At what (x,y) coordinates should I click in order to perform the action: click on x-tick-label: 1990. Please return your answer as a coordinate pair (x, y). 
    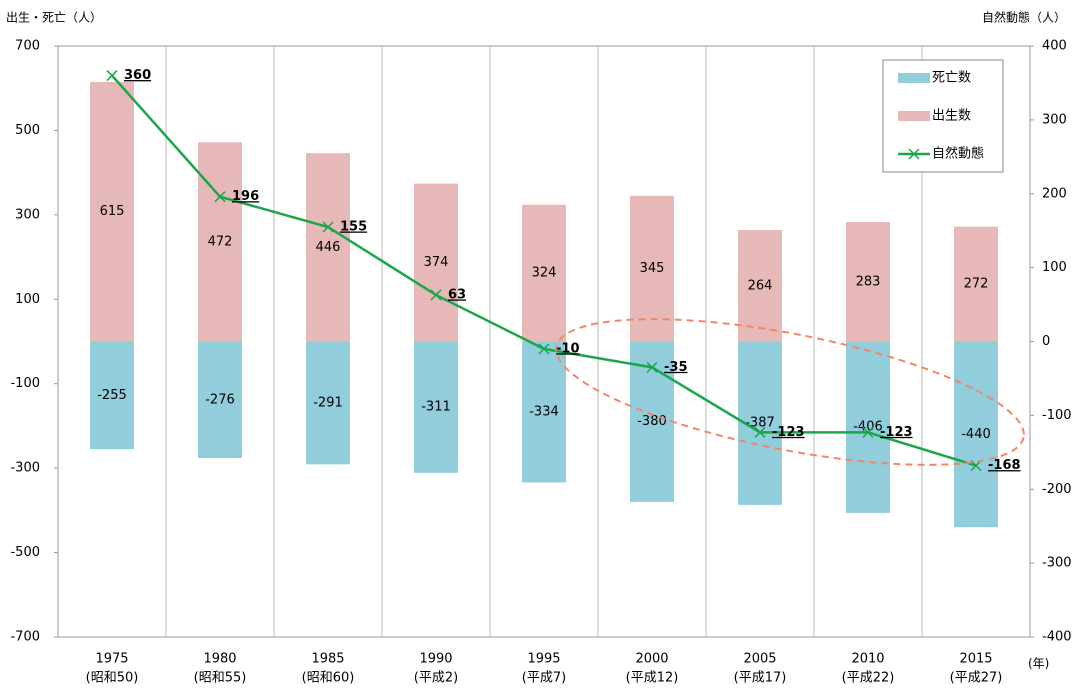
    Looking at the image, I should click on (435, 659).